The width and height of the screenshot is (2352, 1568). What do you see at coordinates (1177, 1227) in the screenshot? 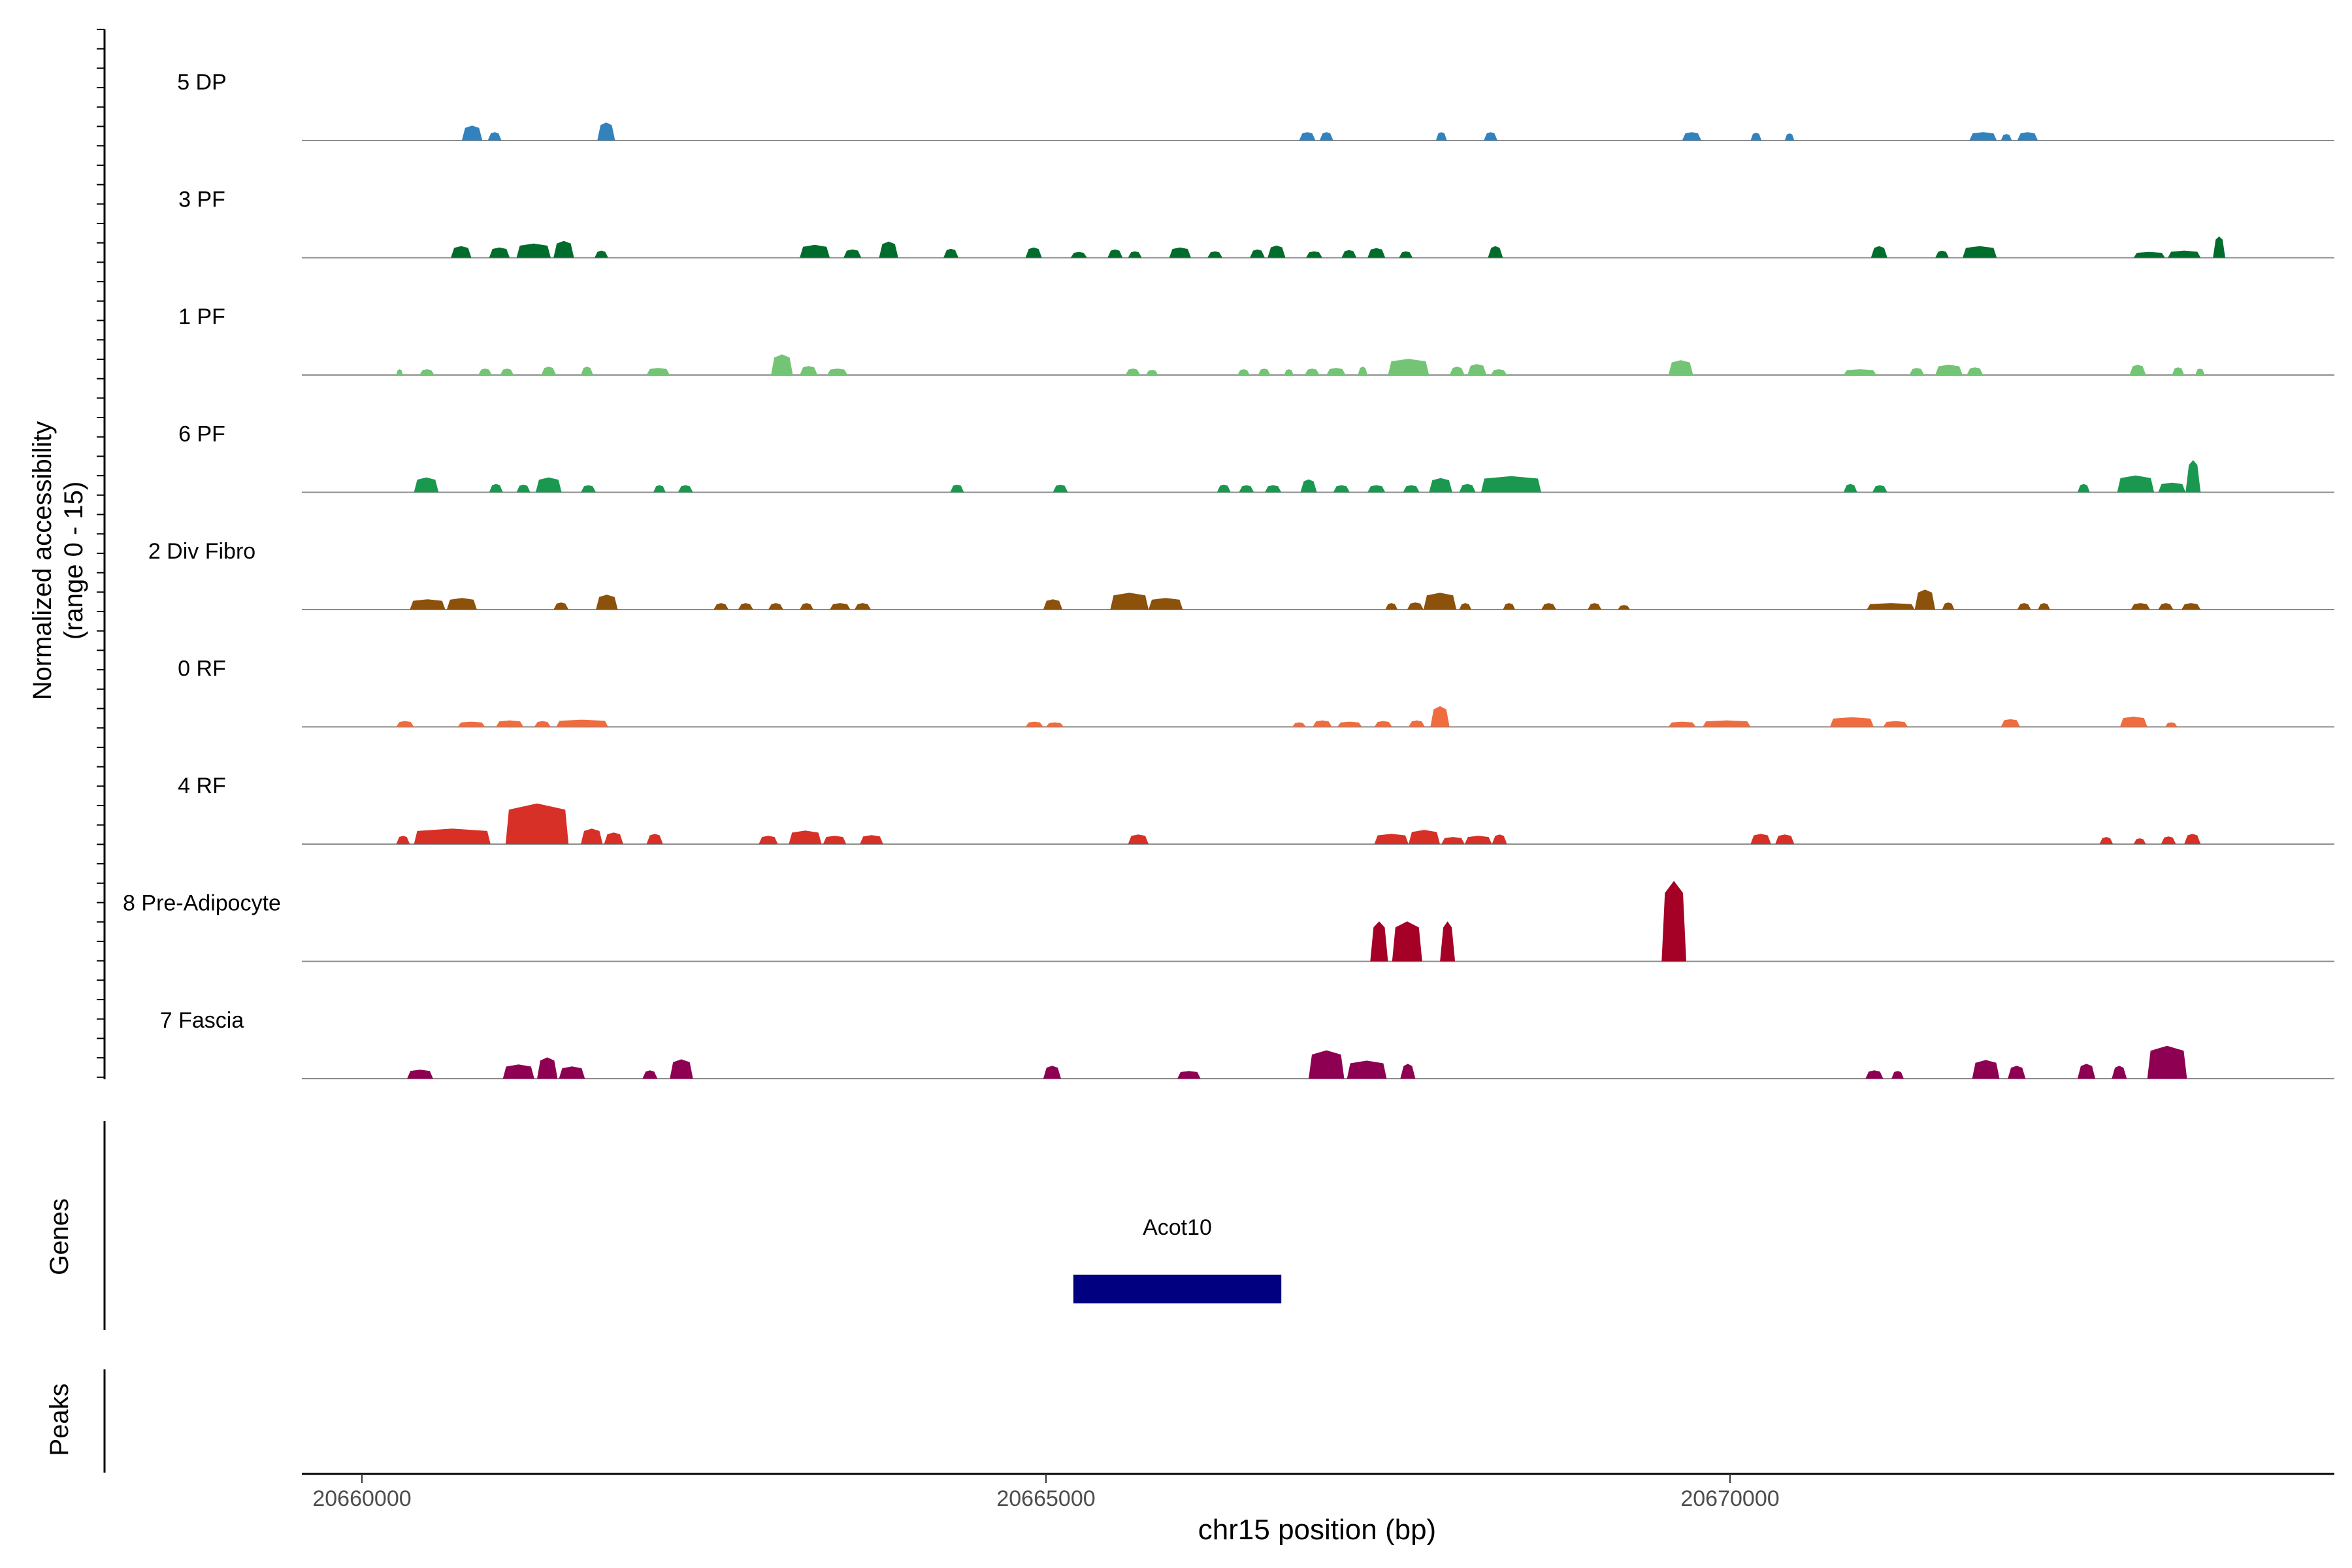
I see `gene-label: Acot10` at bounding box center [1177, 1227].